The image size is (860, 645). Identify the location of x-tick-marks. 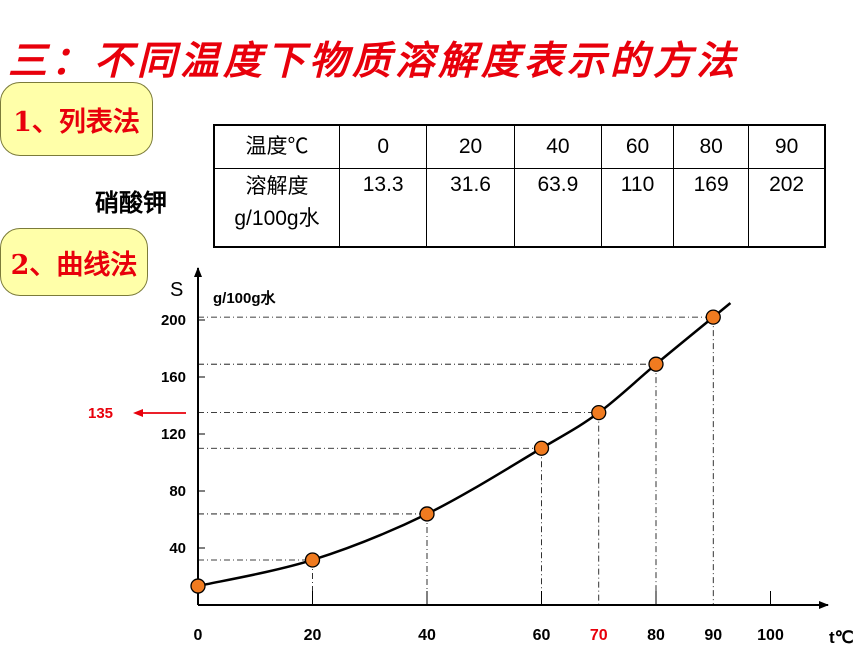
(541, 598).